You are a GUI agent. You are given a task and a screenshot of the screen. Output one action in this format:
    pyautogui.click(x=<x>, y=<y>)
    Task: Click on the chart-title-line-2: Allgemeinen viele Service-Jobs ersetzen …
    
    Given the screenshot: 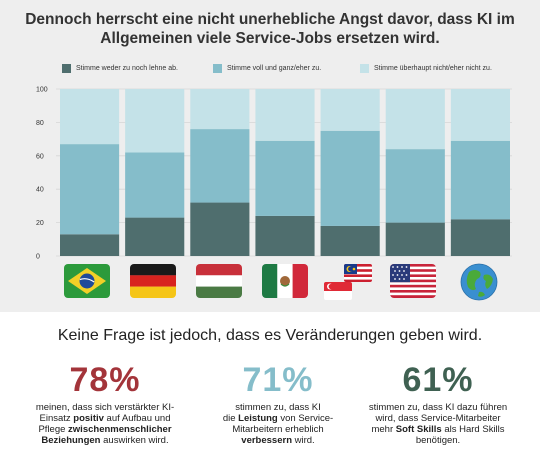 What is the action you would take?
    pyautogui.click(x=270, y=38)
    